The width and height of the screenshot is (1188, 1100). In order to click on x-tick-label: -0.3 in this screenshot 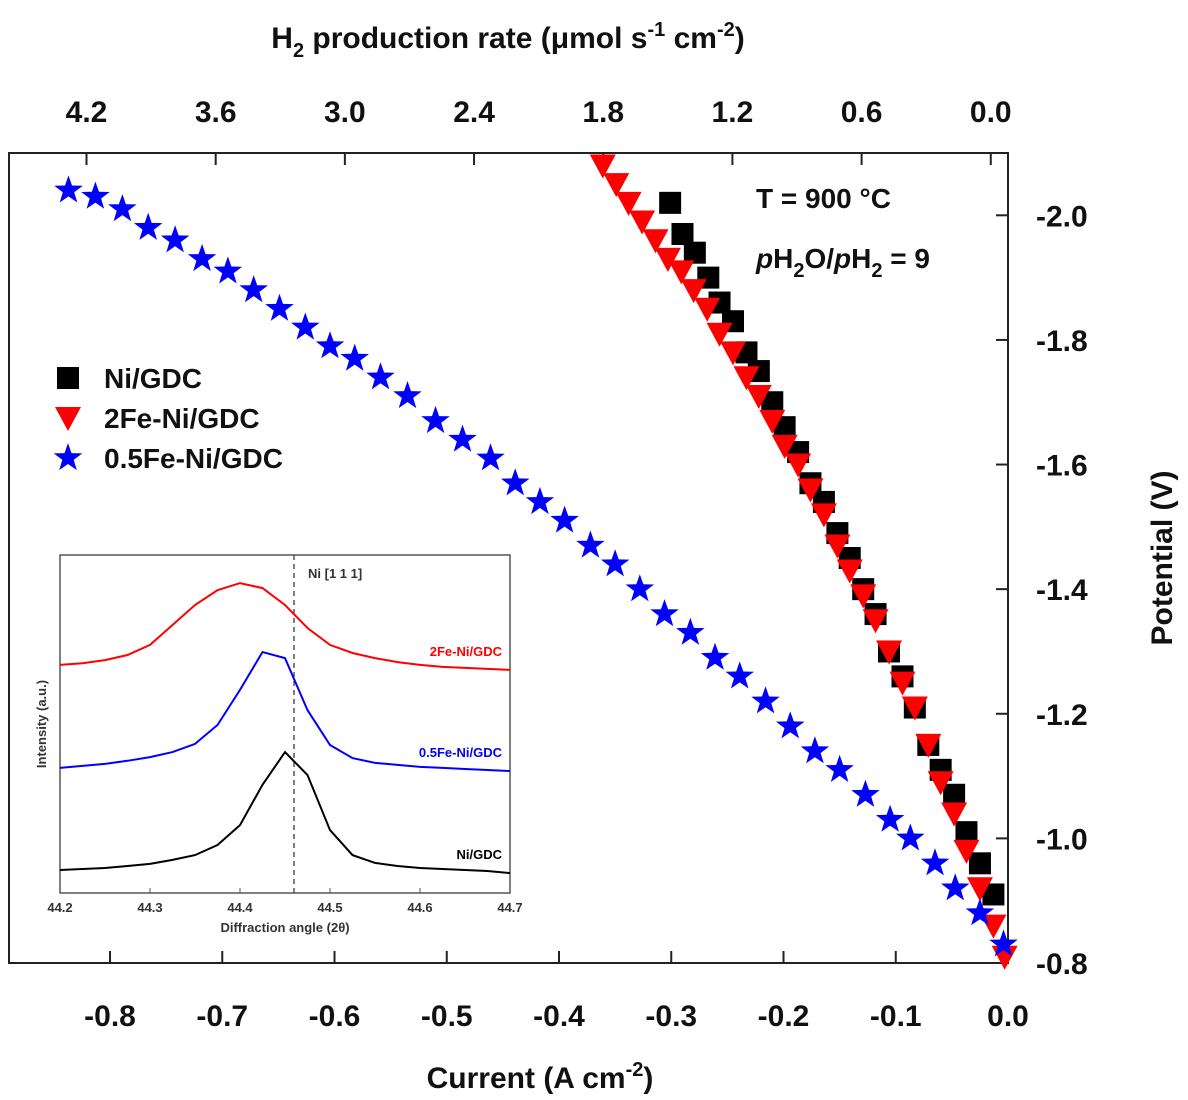, I will do `click(671, 1016)`.